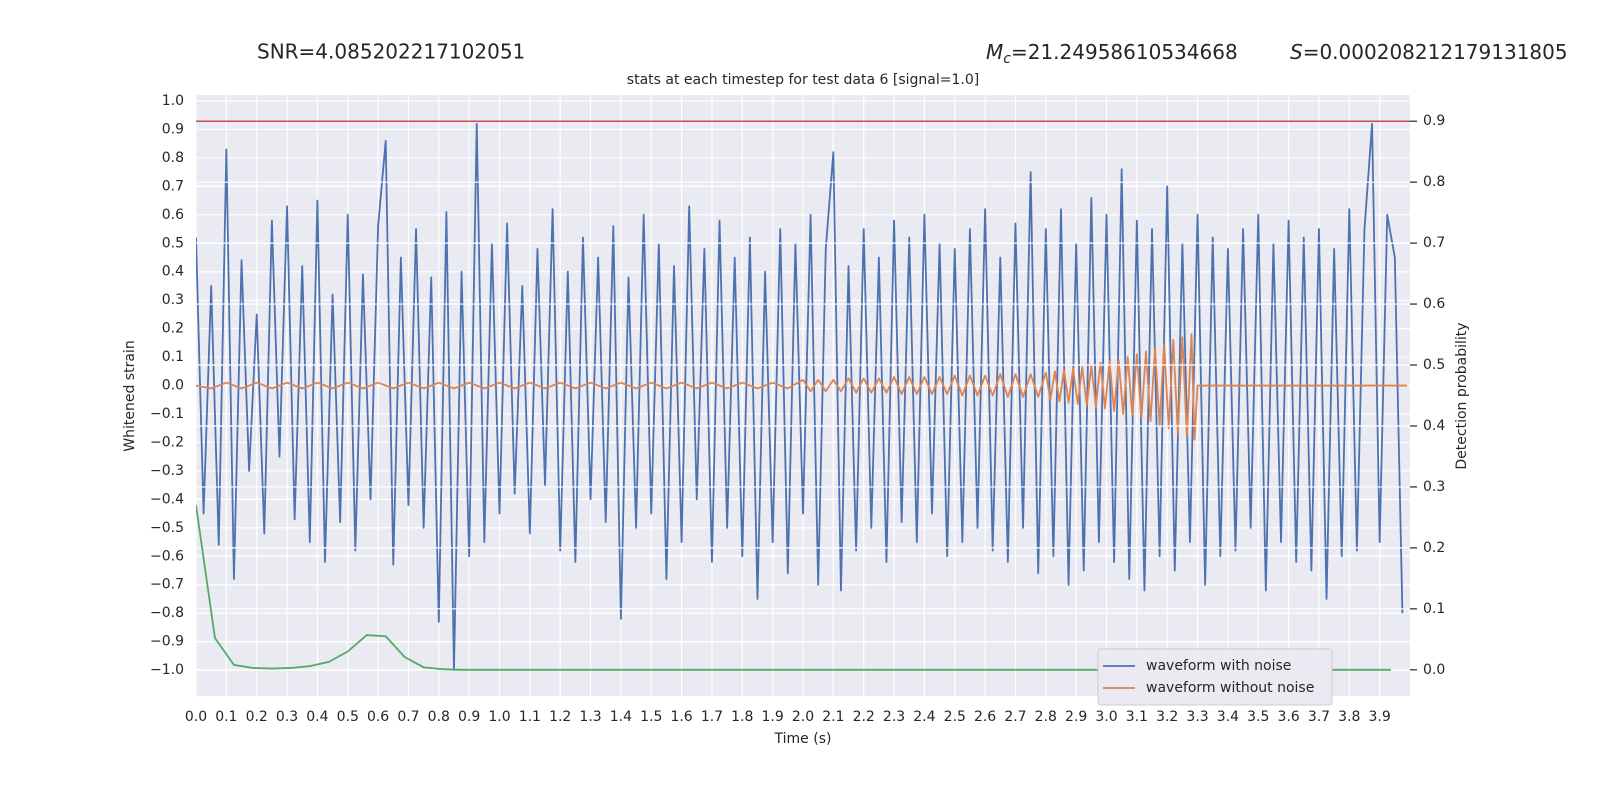 The image size is (1600, 800). Describe the element at coordinates (1218, 666) in the screenshot. I see `legend-label: waveform with noise` at that location.